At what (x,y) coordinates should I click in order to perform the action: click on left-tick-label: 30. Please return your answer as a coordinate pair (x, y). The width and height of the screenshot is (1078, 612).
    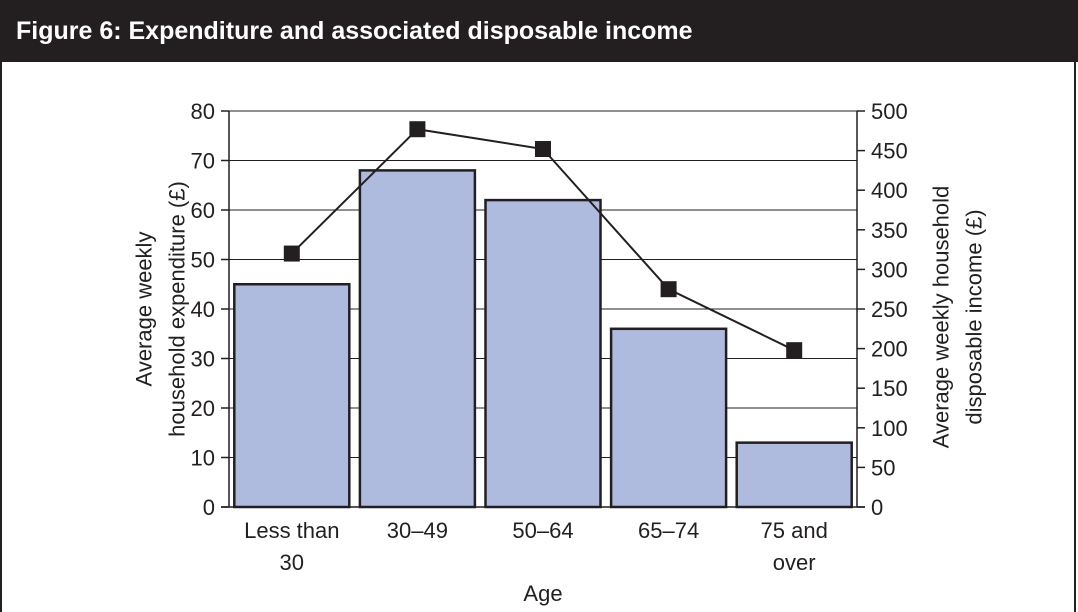
    Looking at the image, I should click on (203, 359).